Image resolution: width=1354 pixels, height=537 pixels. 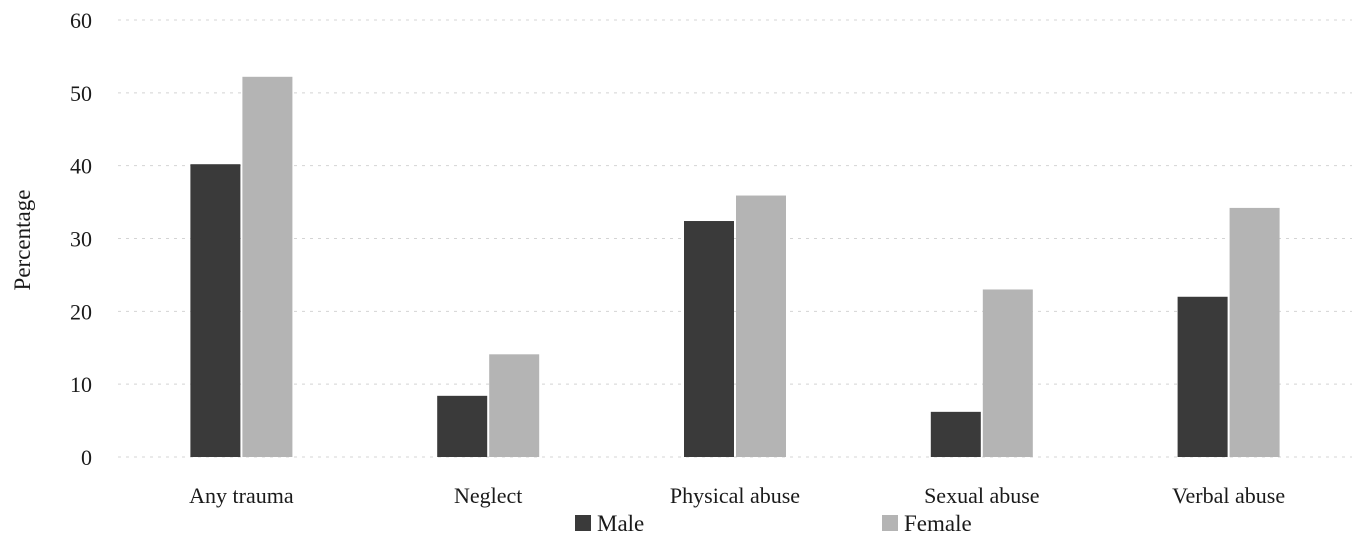 I want to click on y-tick-label: 10, so click(x=81, y=384).